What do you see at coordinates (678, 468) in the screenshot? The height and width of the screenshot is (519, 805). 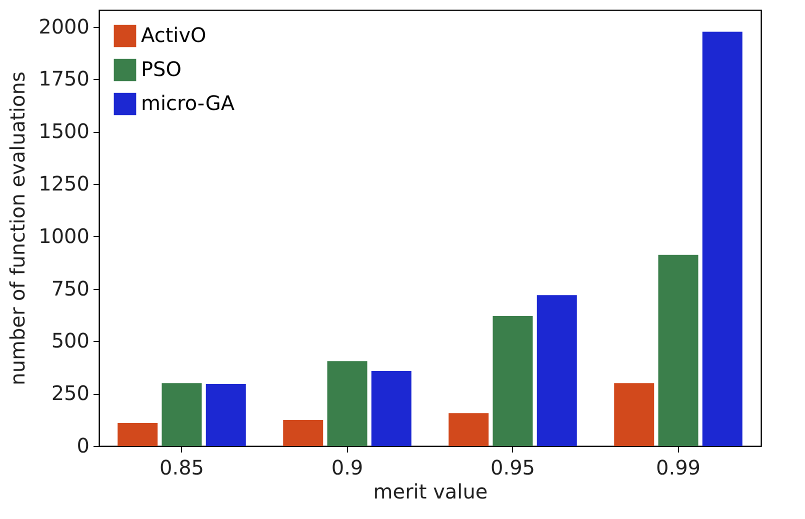 I see `x-tick-label: 0.99` at bounding box center [678, 468].